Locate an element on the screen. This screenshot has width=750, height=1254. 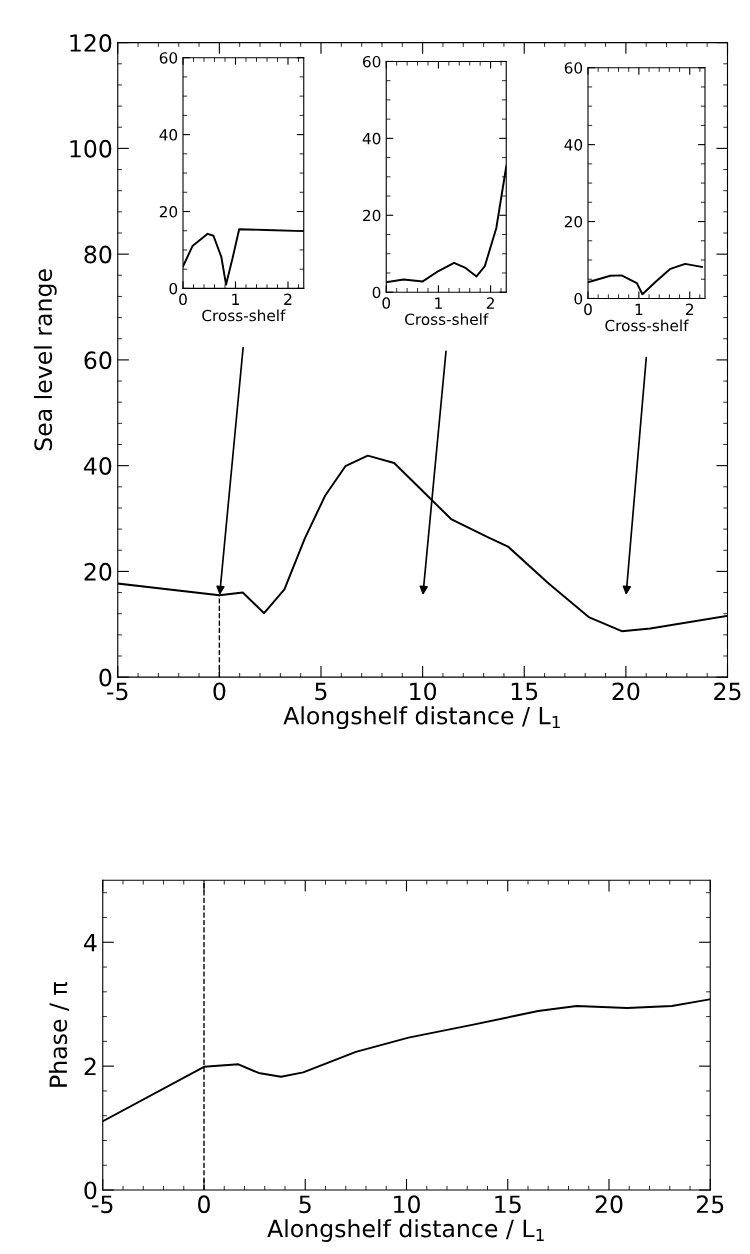
y-axis-title: Phase / π is located at coordinates (59, 1034).